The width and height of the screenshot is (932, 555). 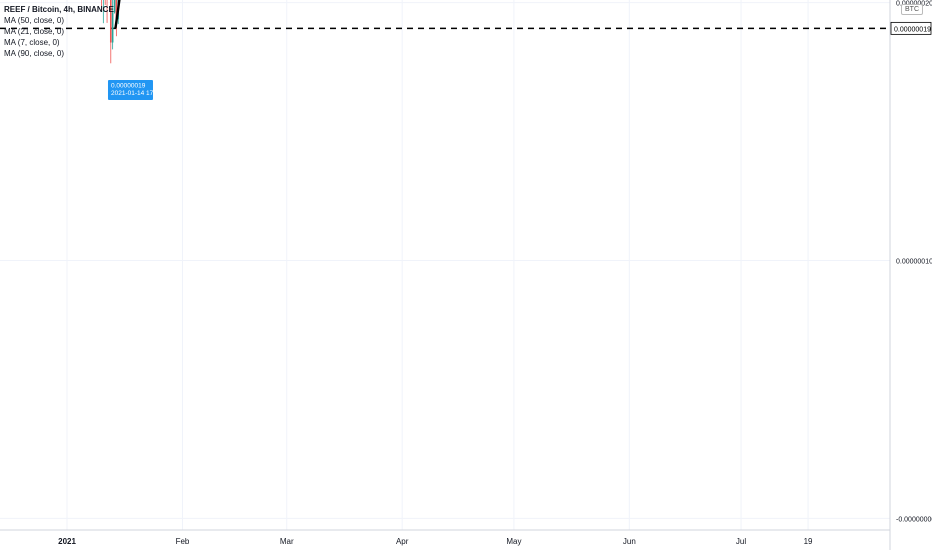 What do you see at coordinates (912, 9) in the screenshot?
I see `currency-badge: BTC` at bounding box center [912, 9].